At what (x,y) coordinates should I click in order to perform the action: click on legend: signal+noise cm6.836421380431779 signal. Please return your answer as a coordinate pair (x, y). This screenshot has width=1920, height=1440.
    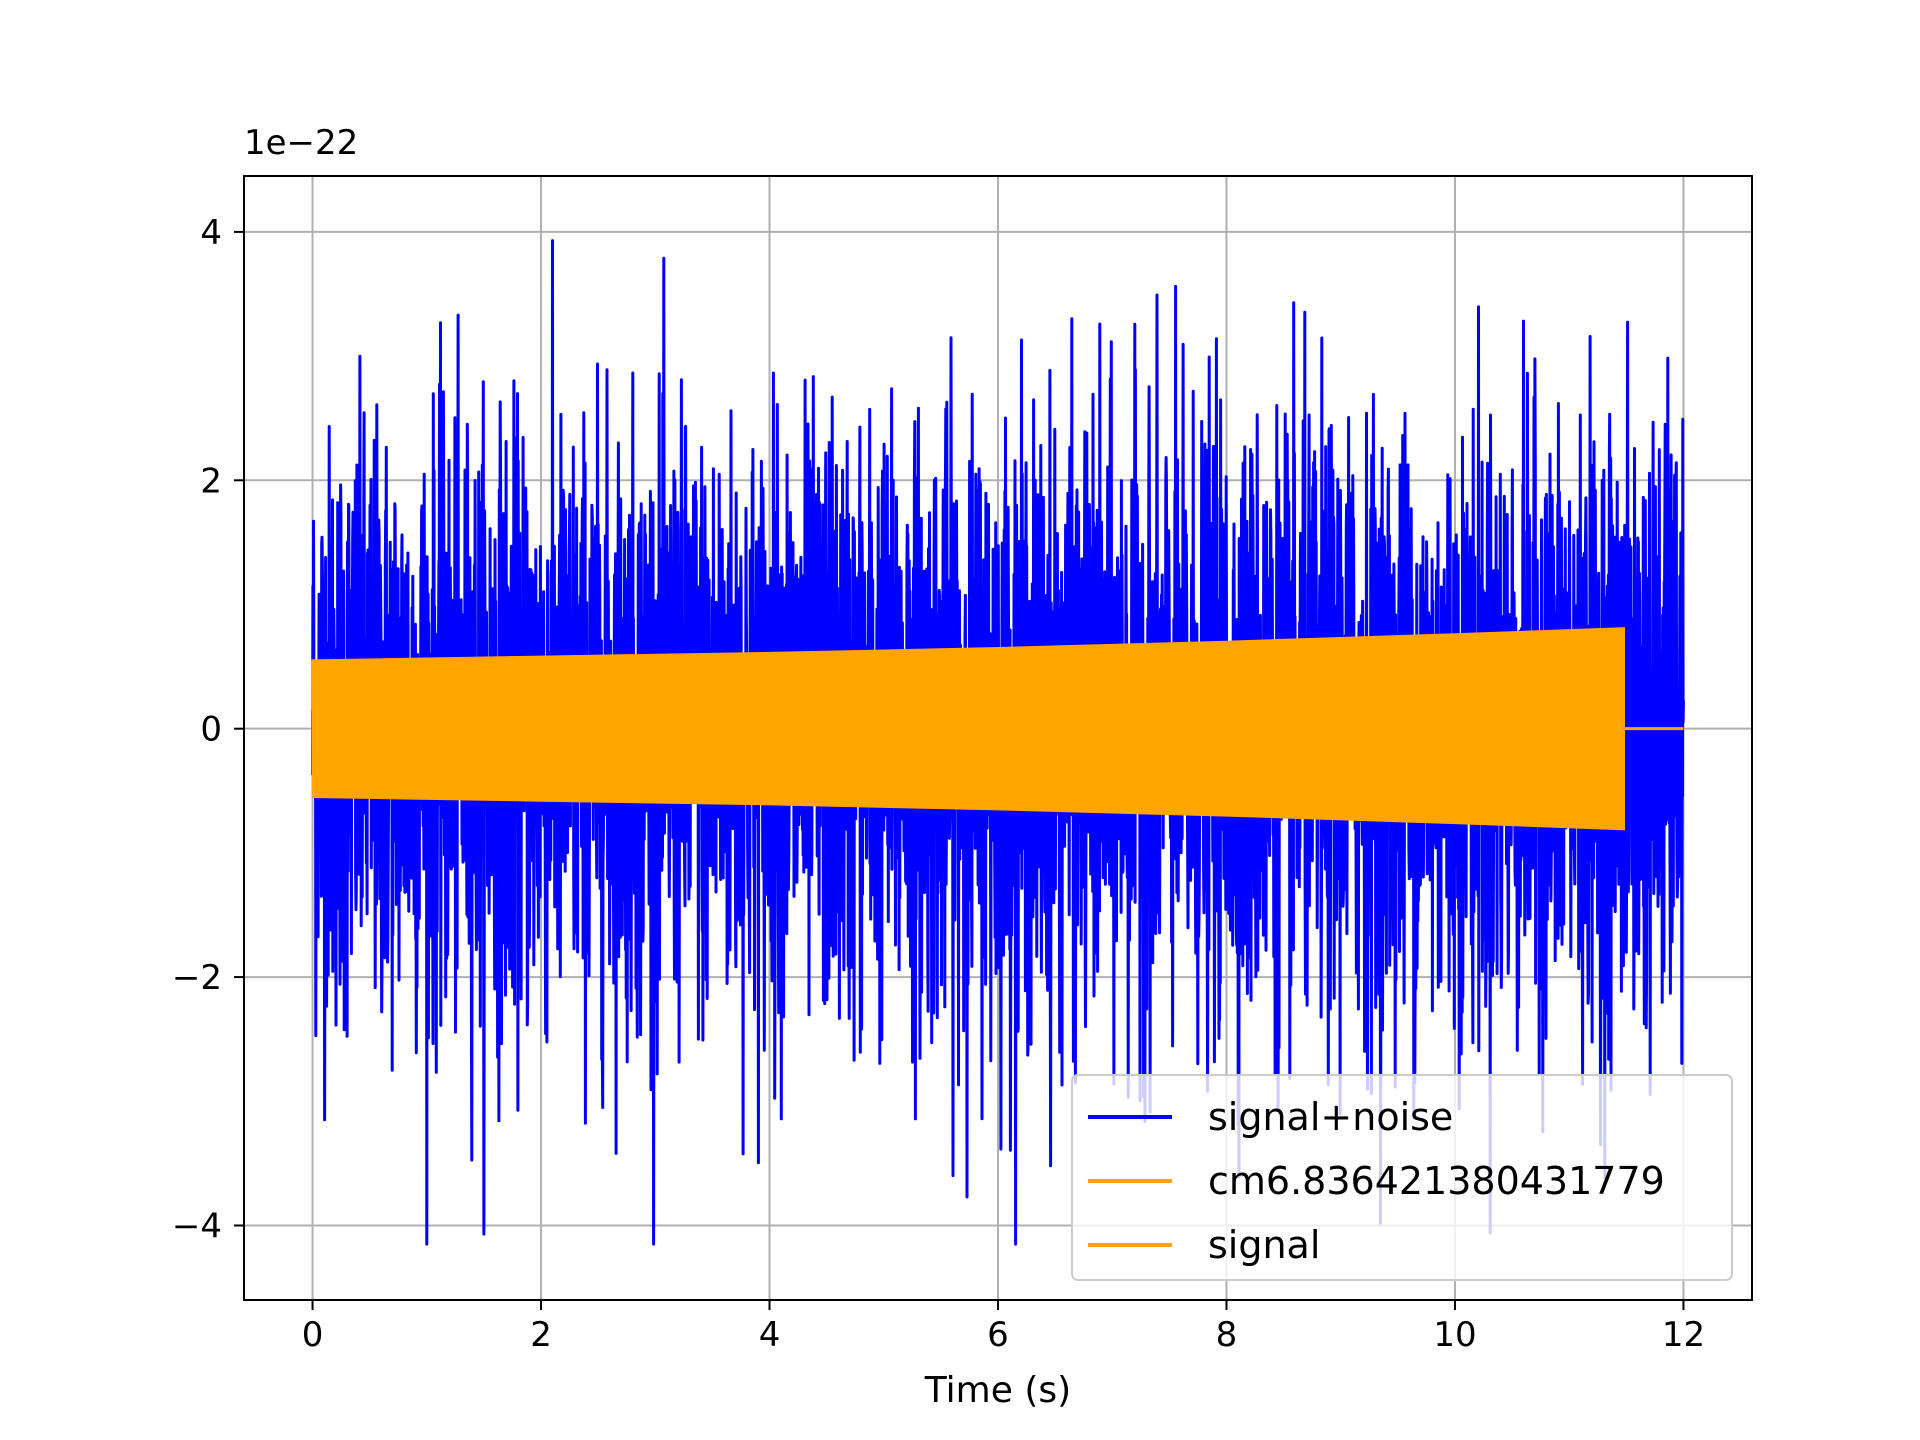
    Looking at the image, I should click on (1402, 1177).